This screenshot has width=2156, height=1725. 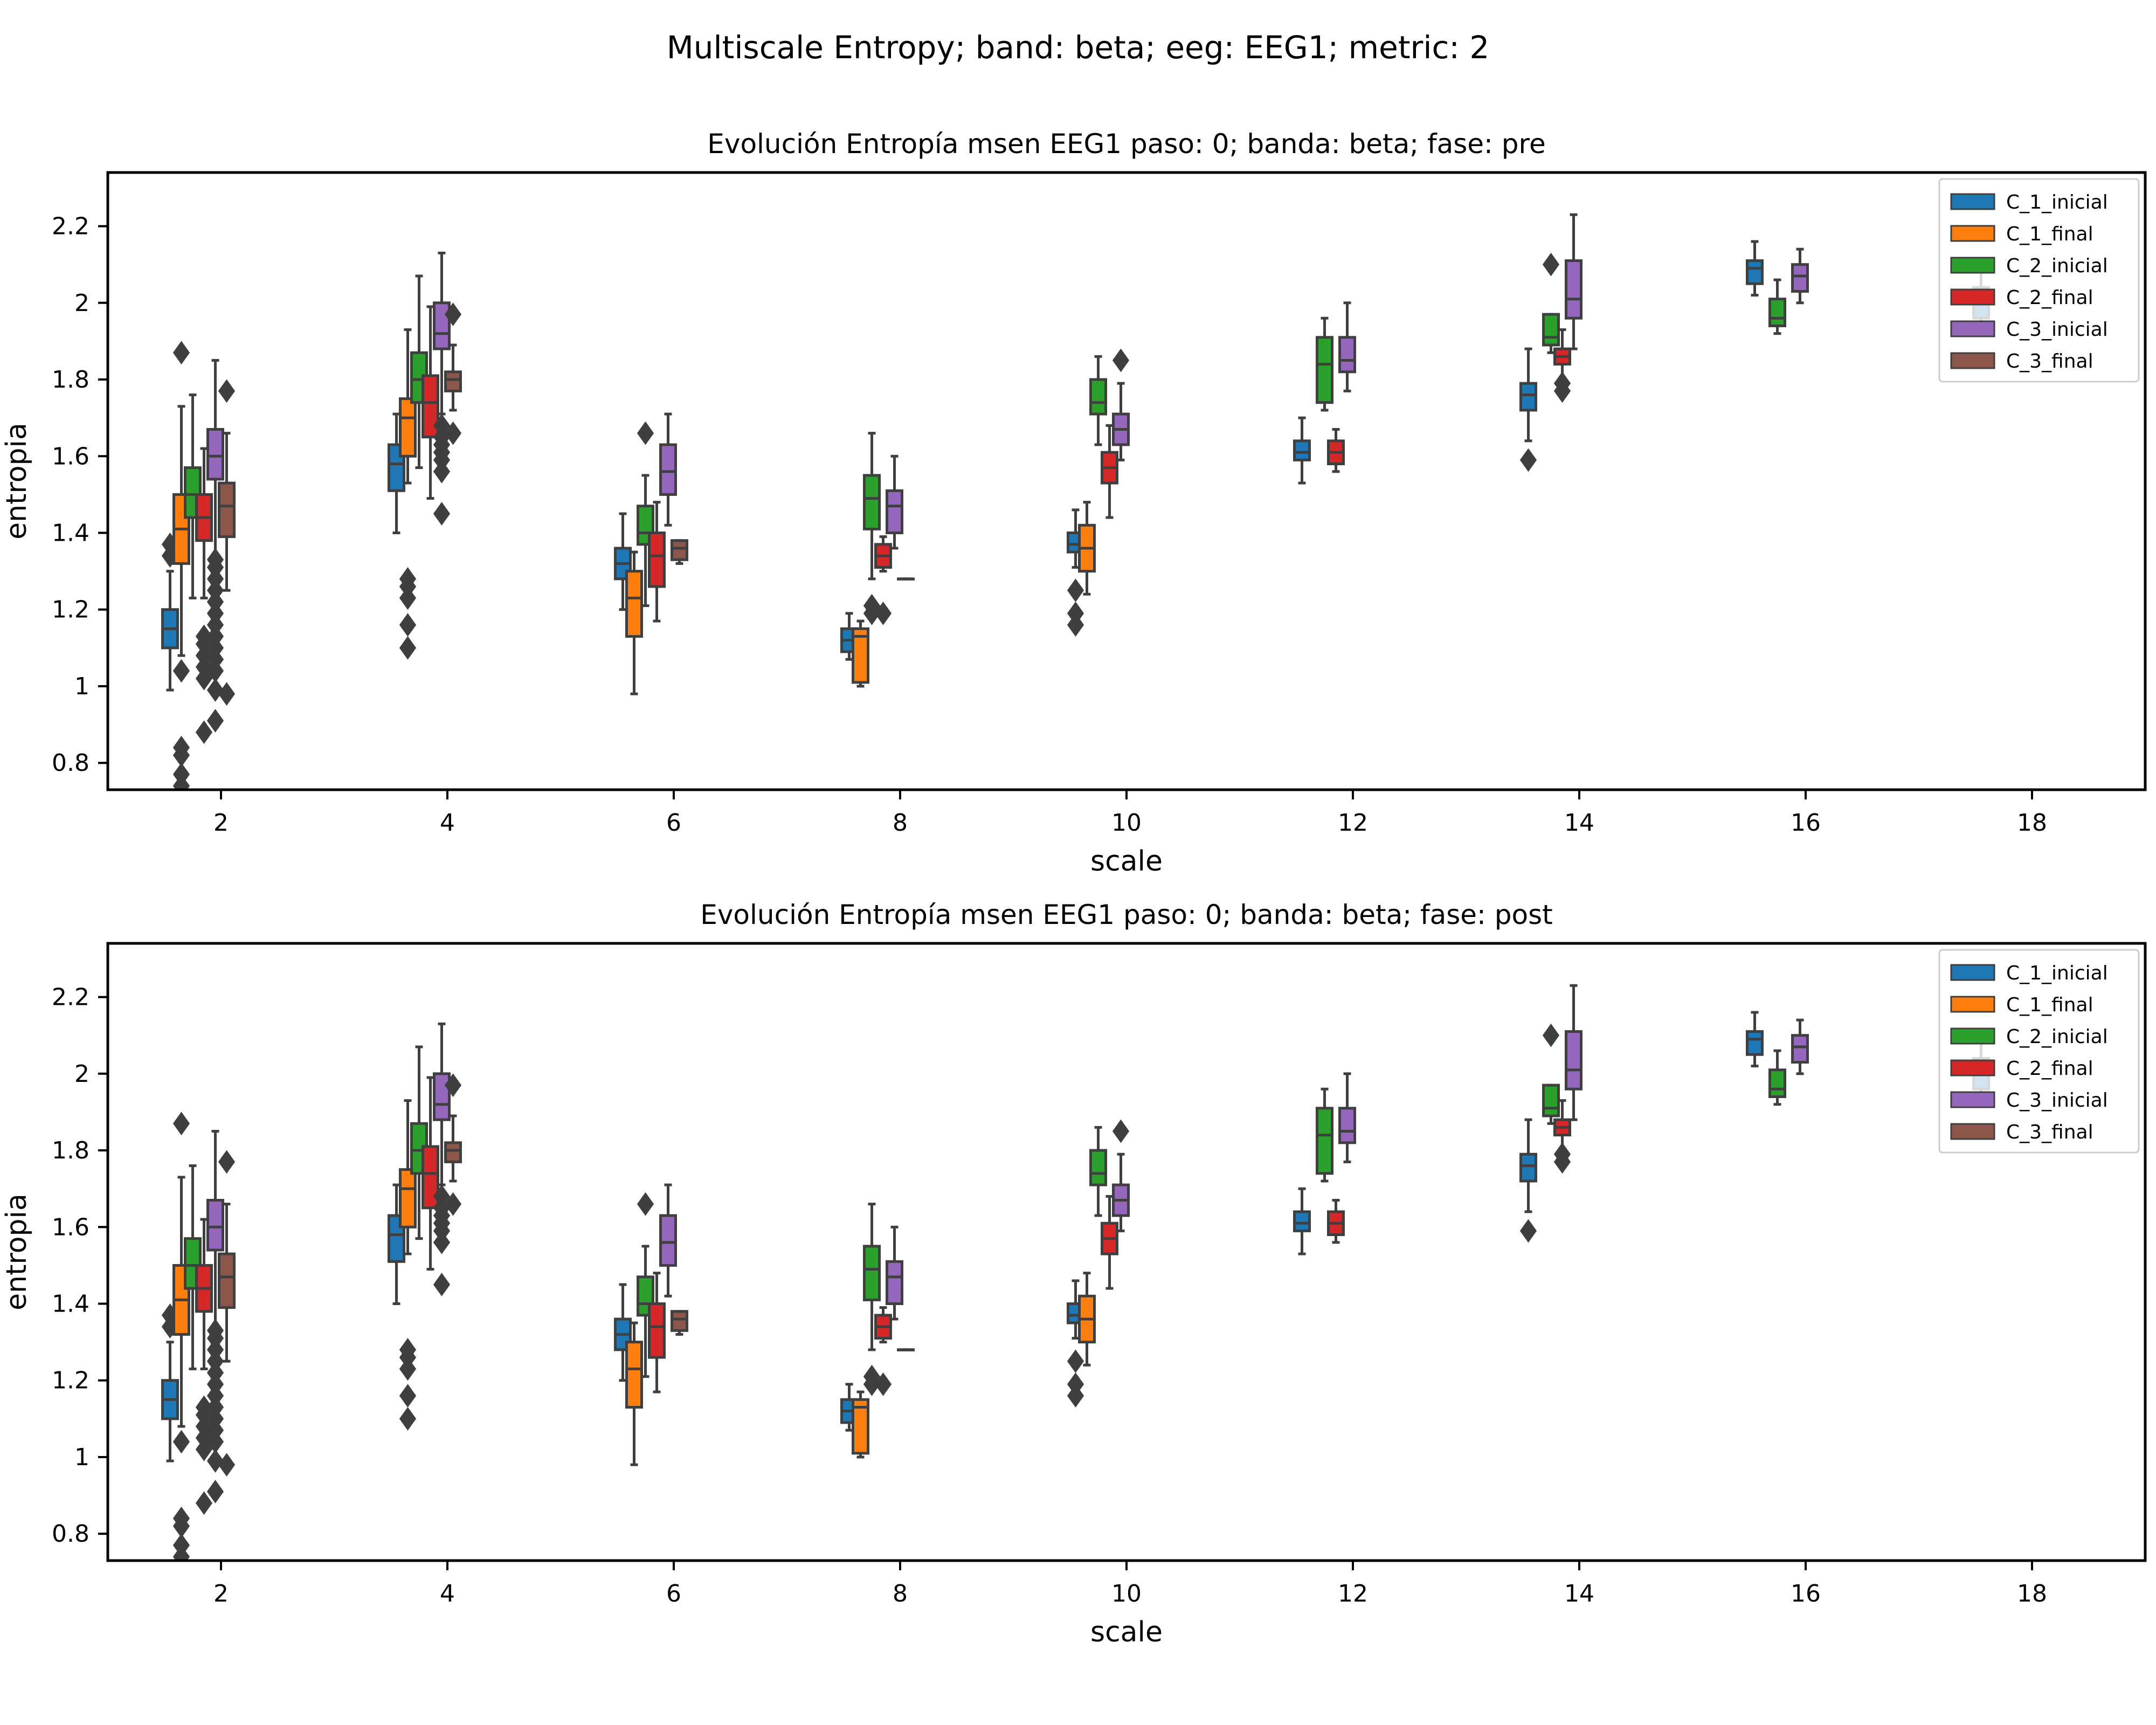 I want to click on x-tick-label: 2, so click(x=221, y=1594).